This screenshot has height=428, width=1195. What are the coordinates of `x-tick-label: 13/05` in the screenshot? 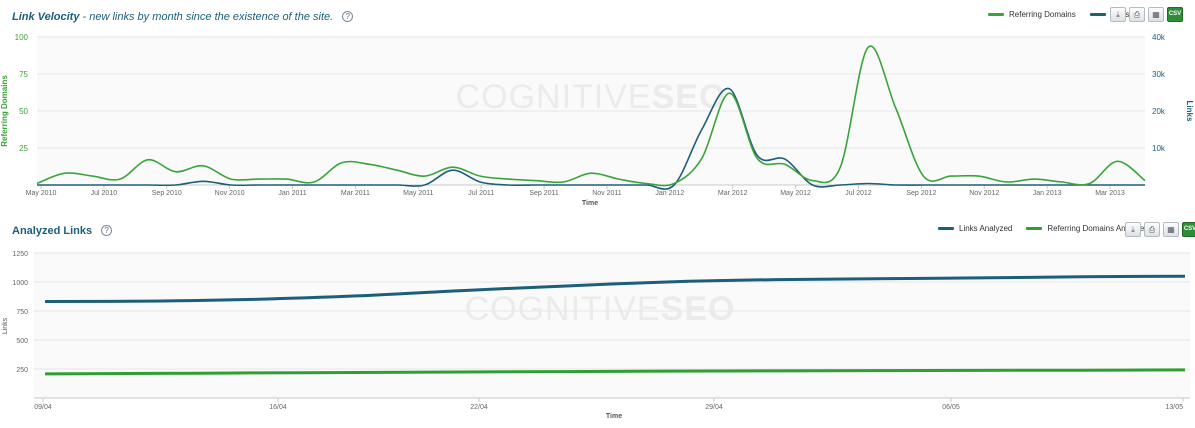 It's located at (1174, 407).